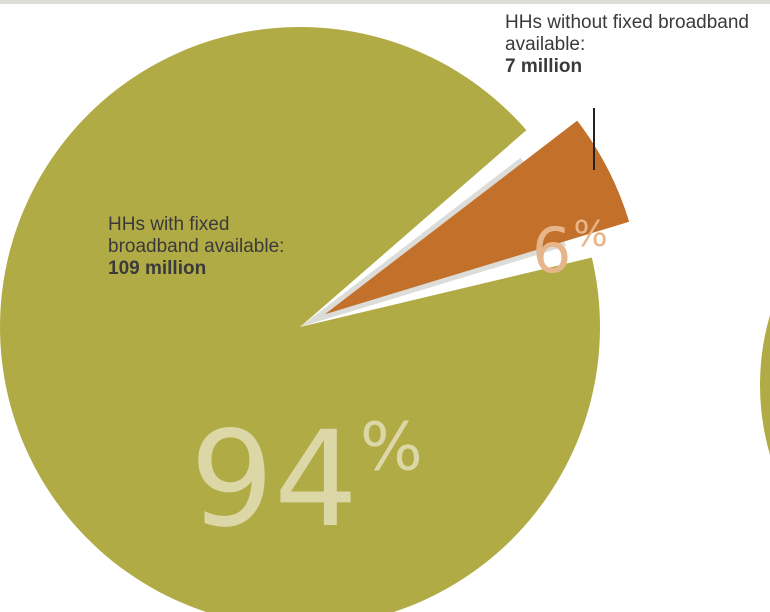 This screenshot has height=612, width=770. What do you see at coordinates (274, 480) in the screenshot?
I see `pie-value-label-with-broadband-number: 94` at bounding box center [274, 480].